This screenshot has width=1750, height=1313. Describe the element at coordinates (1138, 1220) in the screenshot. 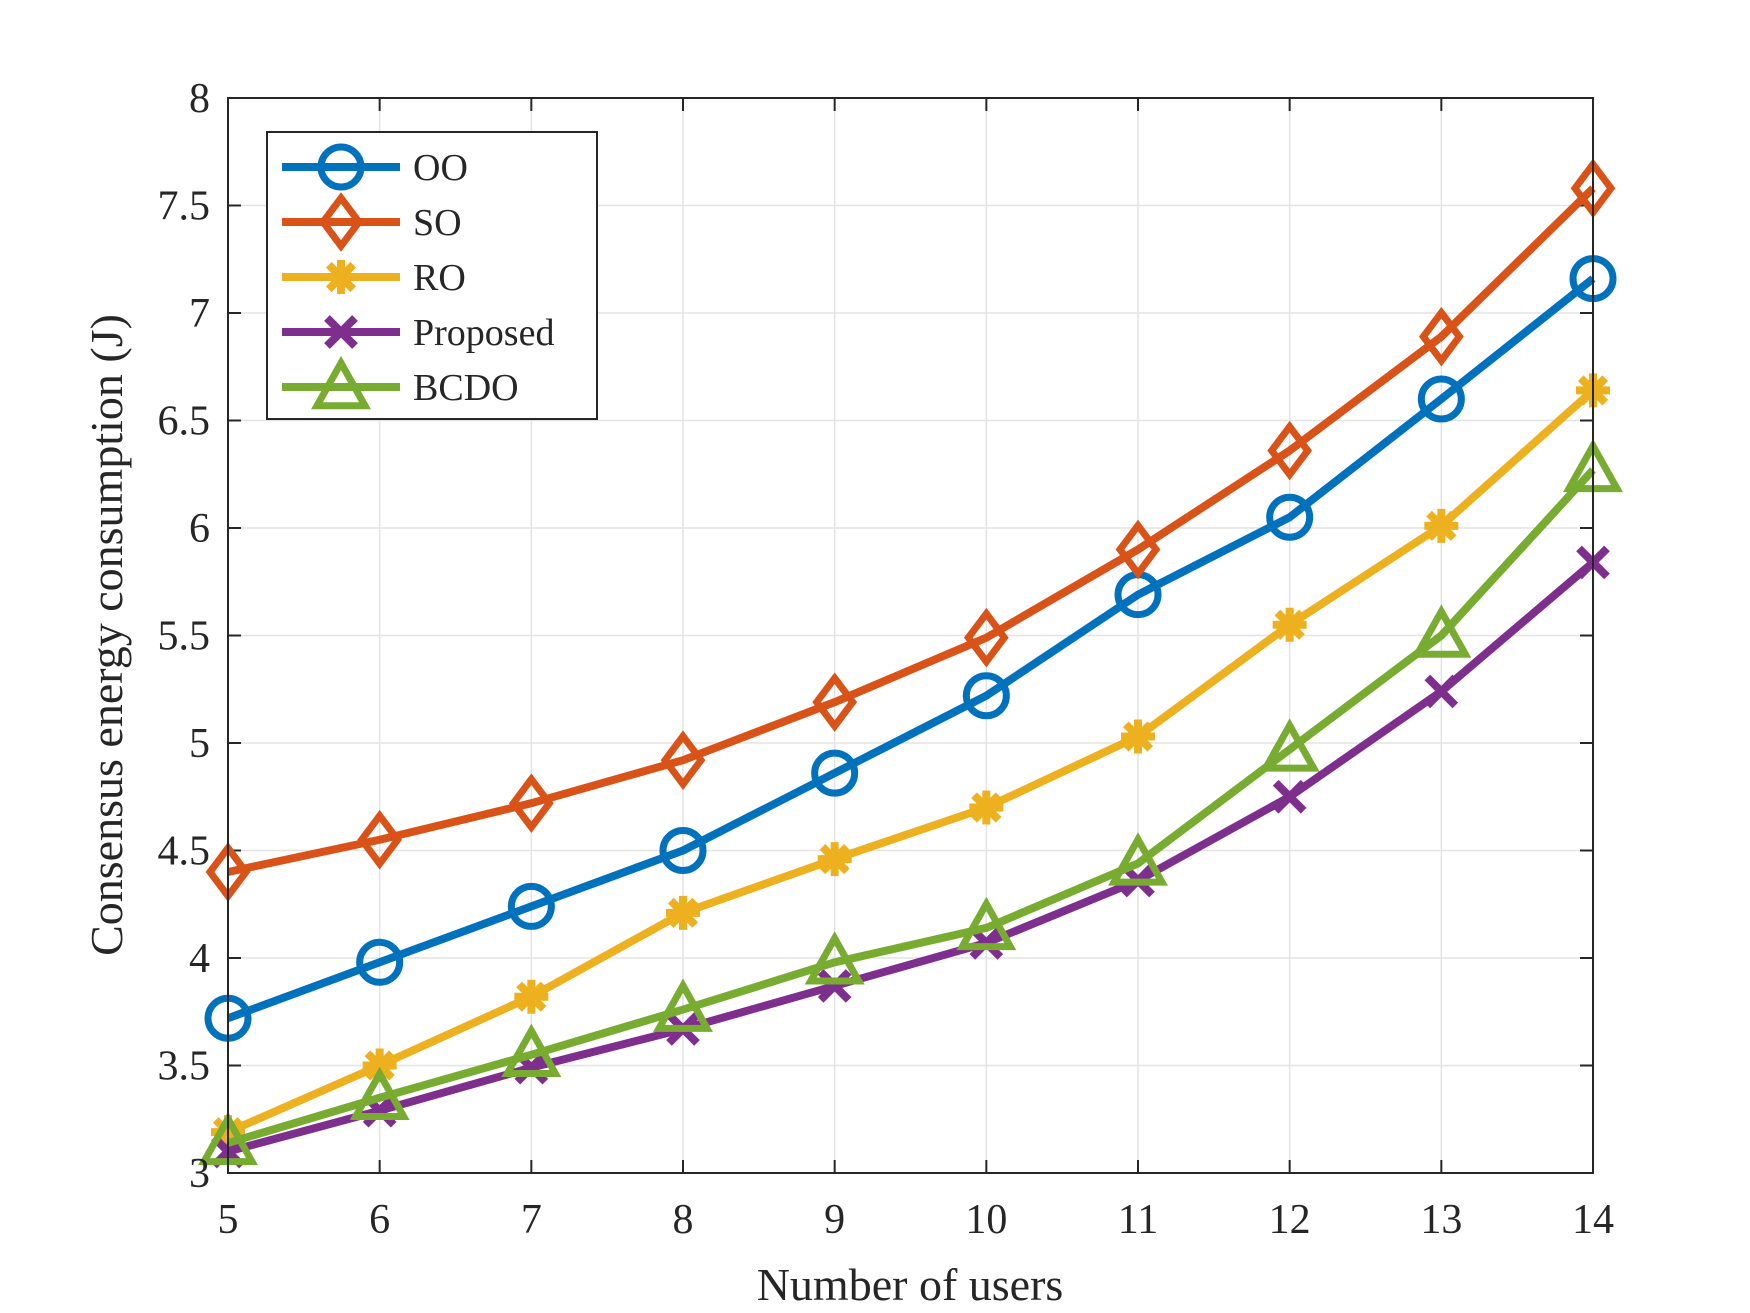

I see `x-tick-label: 11` at that location.